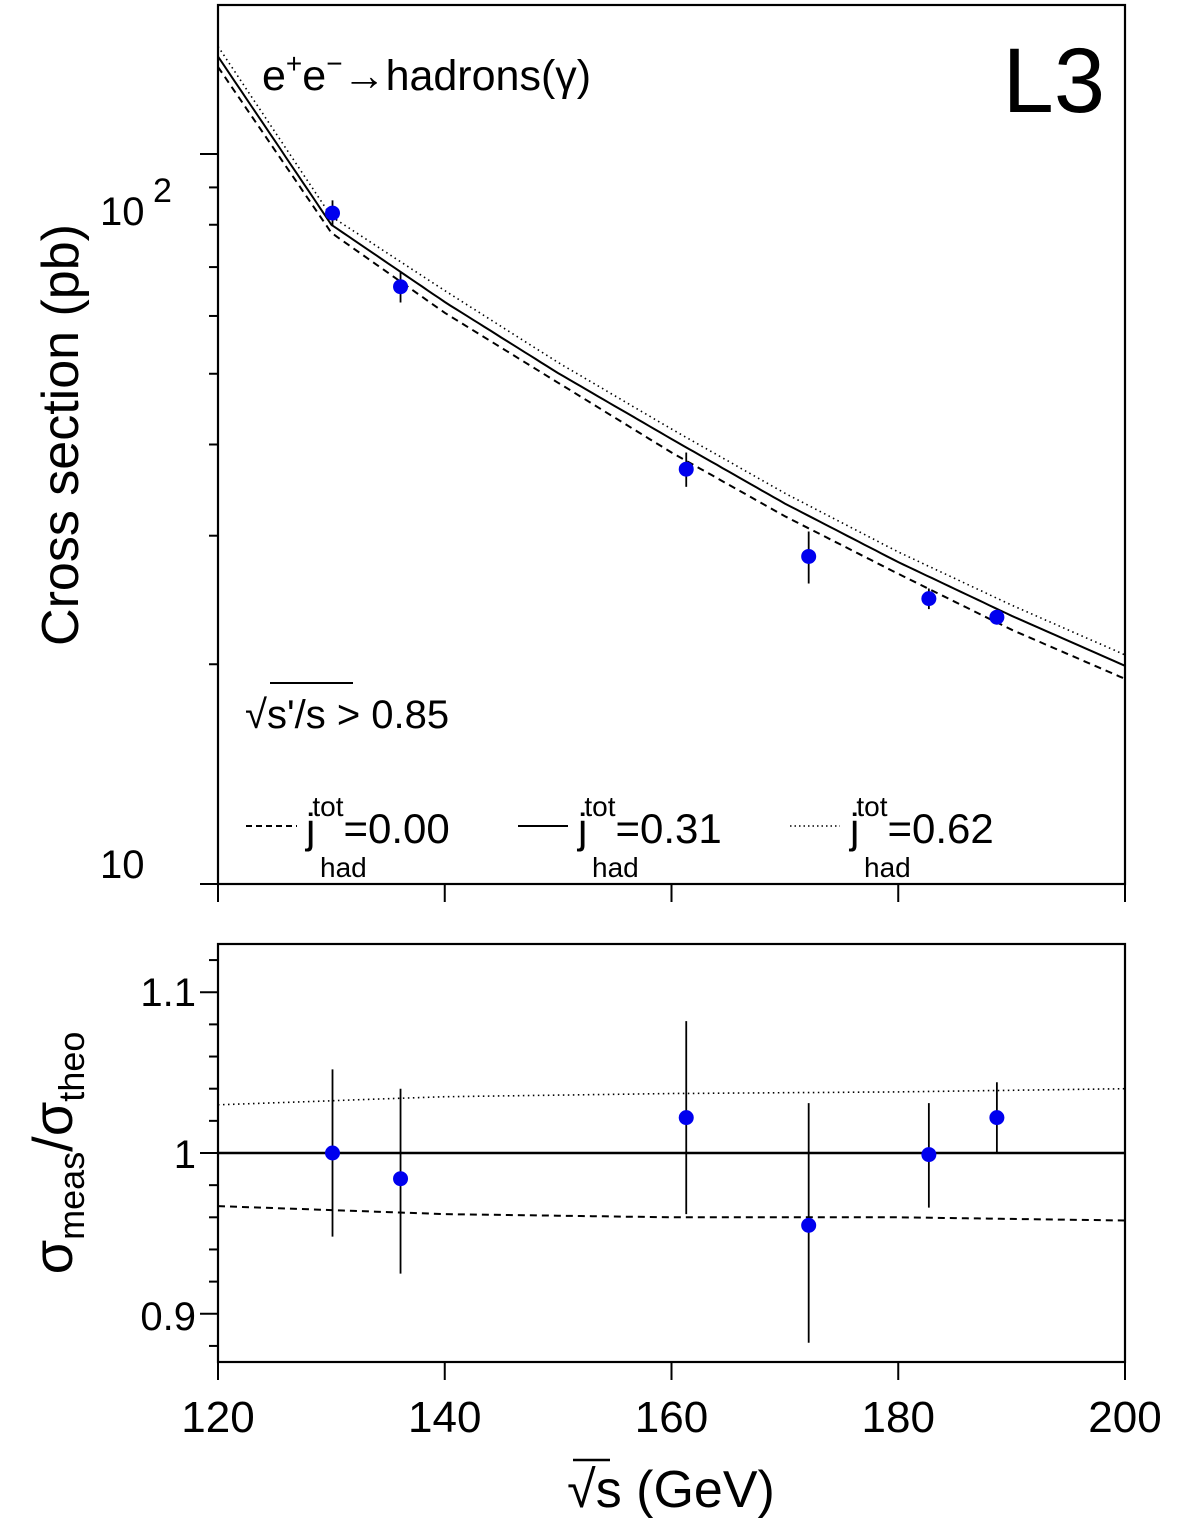 The width and height of the screenshot is (1180, 1522). Describe the element at coordinates (615, 867) in the screenshot. I see `legend-sub-solid: had` at that location.